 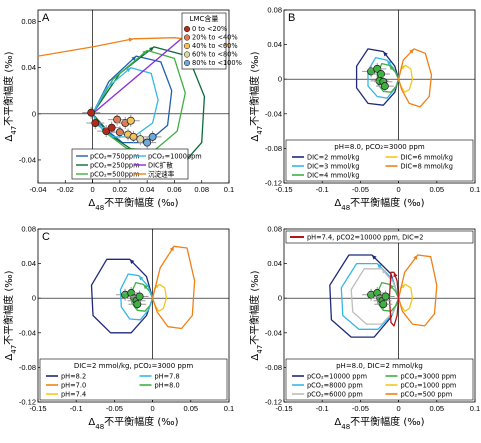 What do you see at coordinates (115, 165) in the screenshot?
I see `legend-label: pCO₂=250ppm` at bounding box center [115, 165].